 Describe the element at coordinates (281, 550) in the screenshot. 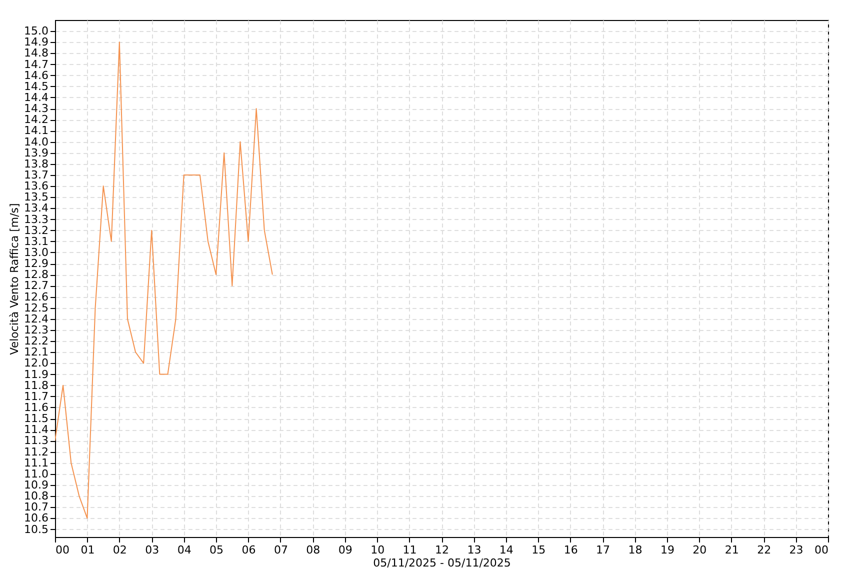

I see `x-tick-label: 07` at that location.